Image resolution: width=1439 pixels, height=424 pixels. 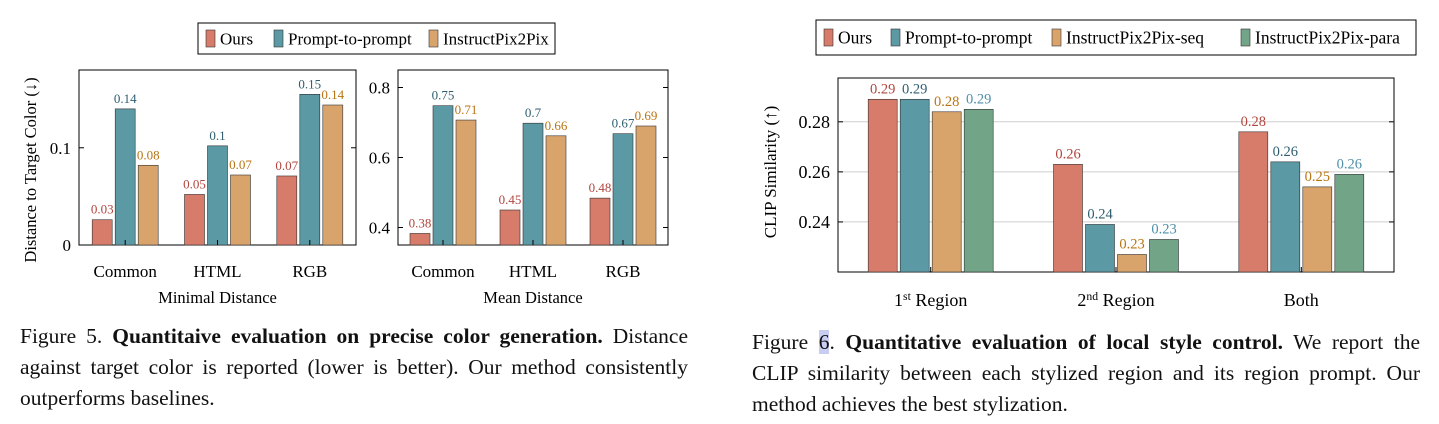 I want to click on y-tick-label: 0.4, so click(x=380, y=228).